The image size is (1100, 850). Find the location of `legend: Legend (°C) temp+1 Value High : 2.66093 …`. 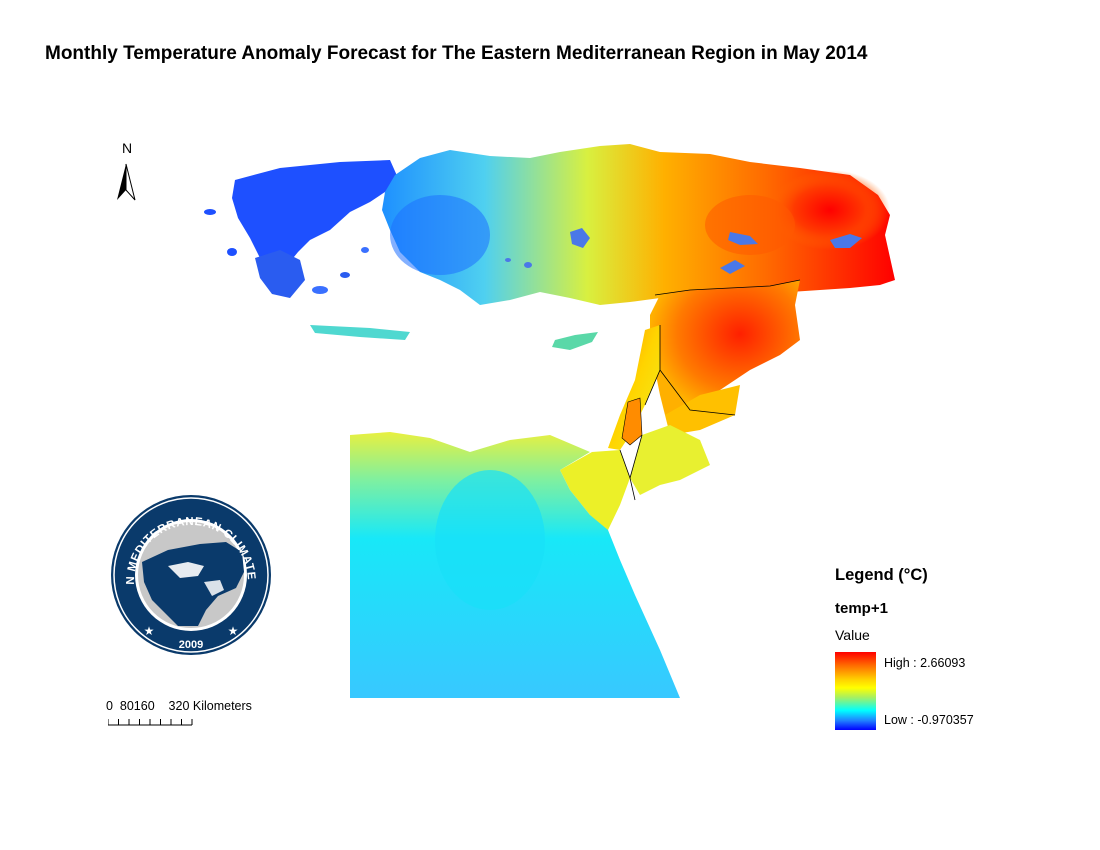

legend: Legend (°C) temp+1 Value High : 2.66093 … is located at coordinates (945, 656).